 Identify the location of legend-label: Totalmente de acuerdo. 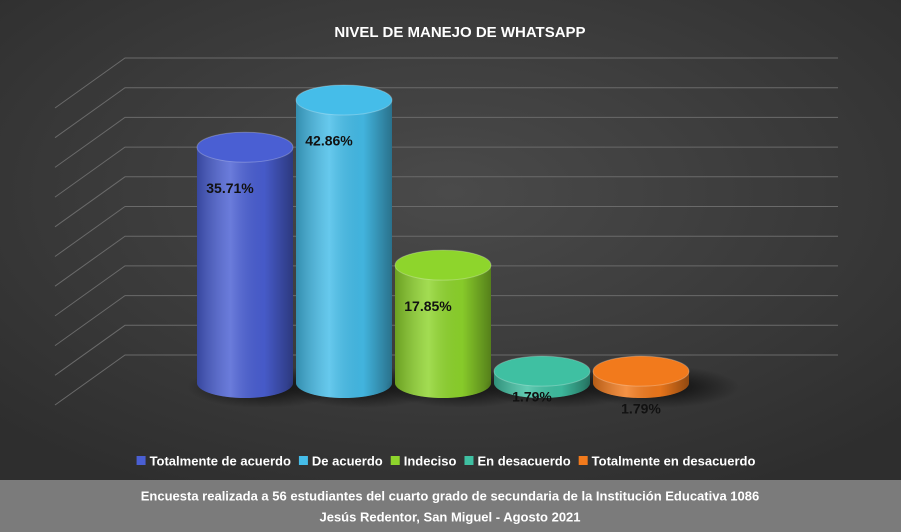
(220, 460).